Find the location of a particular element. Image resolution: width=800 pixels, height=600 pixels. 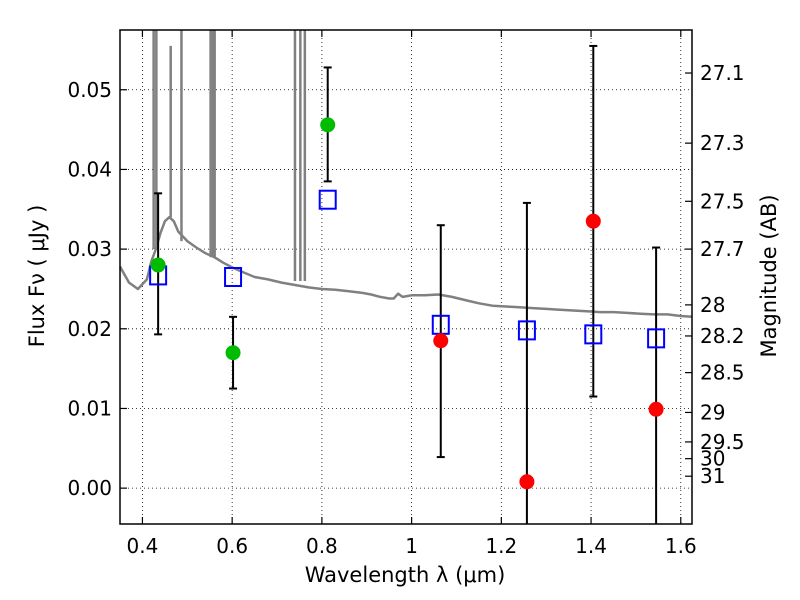

y2-tick-label: 28.5 is located at coordinates (722, 373).